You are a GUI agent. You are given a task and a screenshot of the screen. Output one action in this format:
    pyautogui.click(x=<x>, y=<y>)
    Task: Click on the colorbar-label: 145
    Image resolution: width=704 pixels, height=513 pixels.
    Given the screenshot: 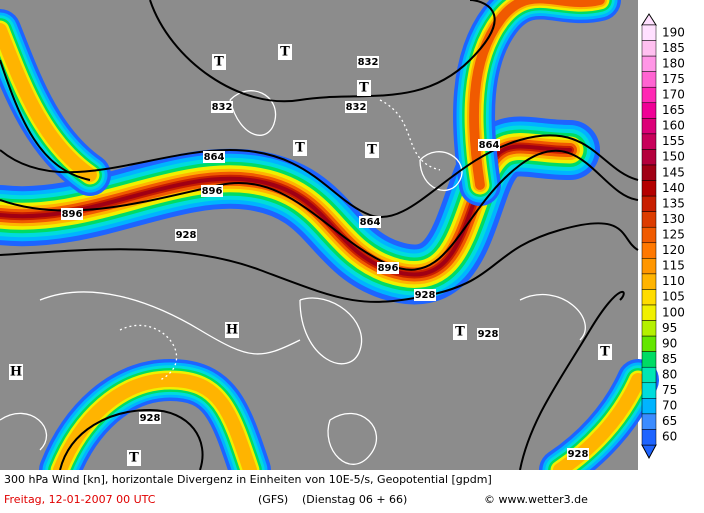 What is the action you would take?
    pyautogui.click(x=673, y=172)
    